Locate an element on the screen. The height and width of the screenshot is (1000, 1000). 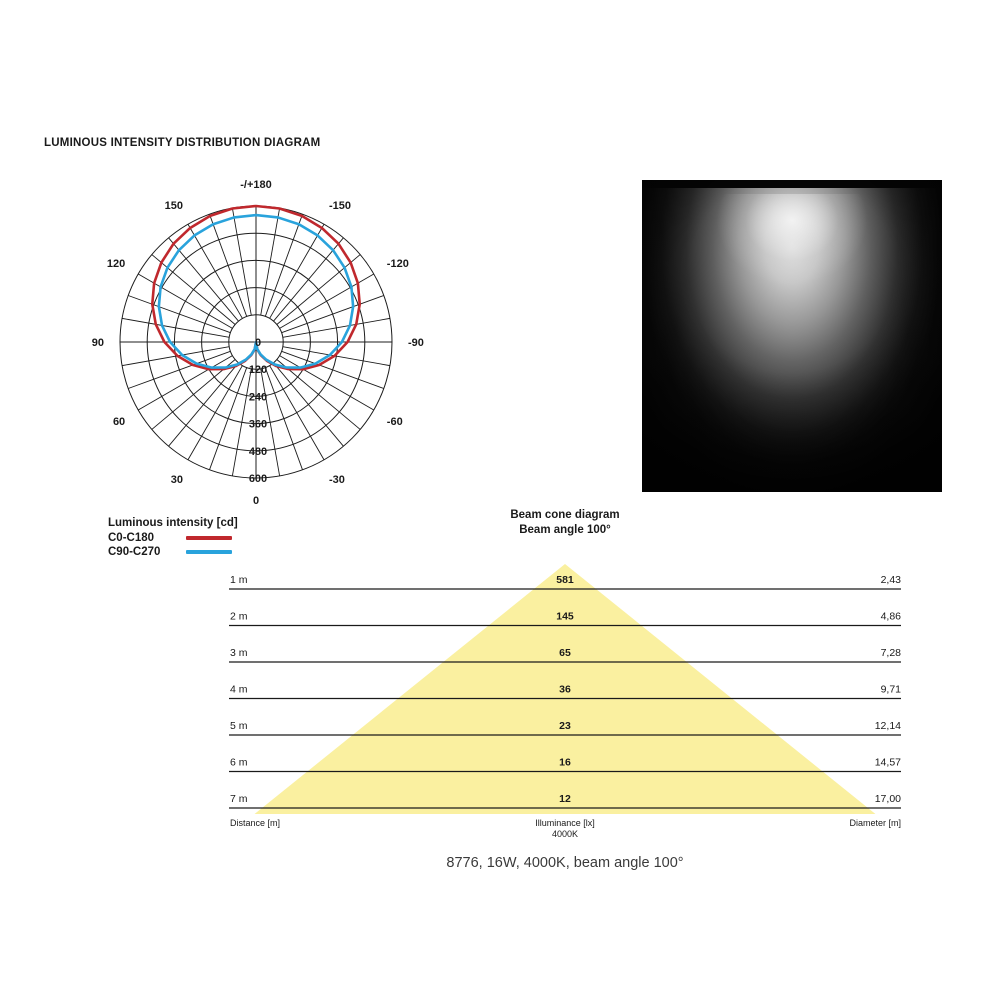
polar-angle-label: -90 is located at coordinates (416, 343).